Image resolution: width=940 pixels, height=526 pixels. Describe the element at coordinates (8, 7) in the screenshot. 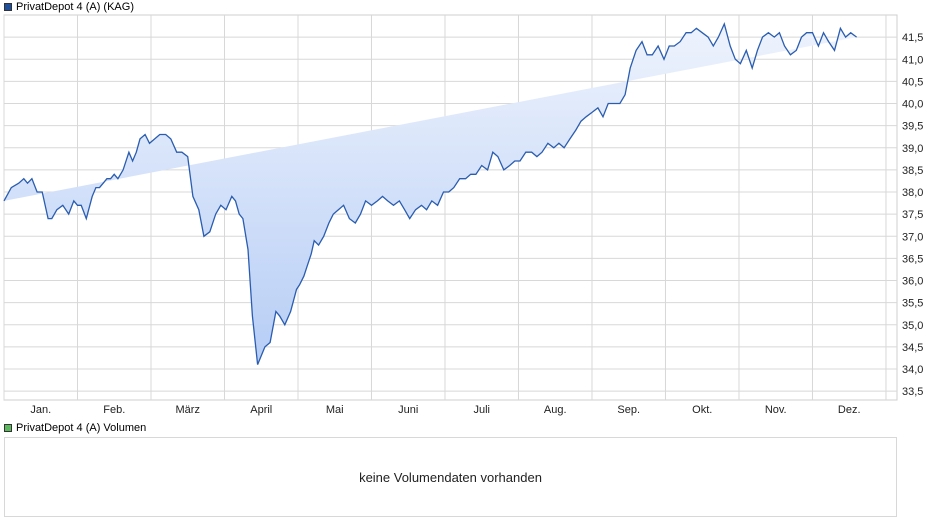

I see `price-legend-swatch` at that location.